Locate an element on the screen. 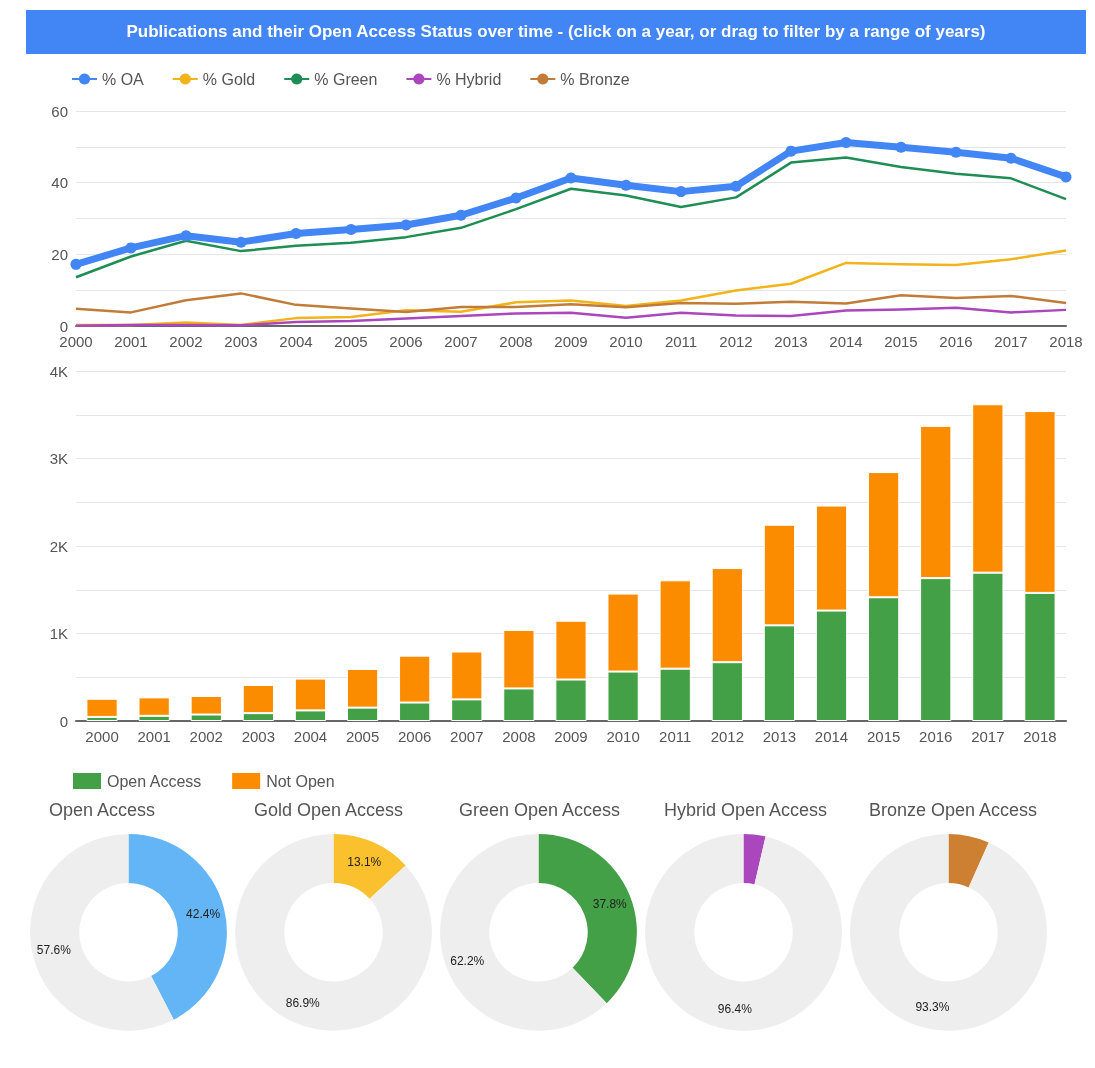 The width and height of the screenshot is (1095, 1068). data-label: 37.8% is located at coordinates (610, 903).